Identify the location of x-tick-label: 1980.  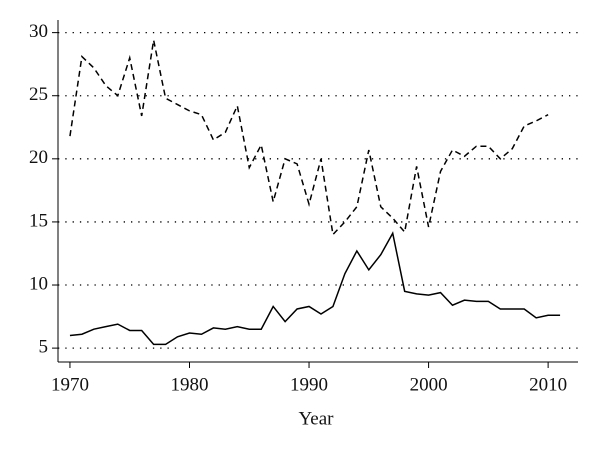
(189, 384).